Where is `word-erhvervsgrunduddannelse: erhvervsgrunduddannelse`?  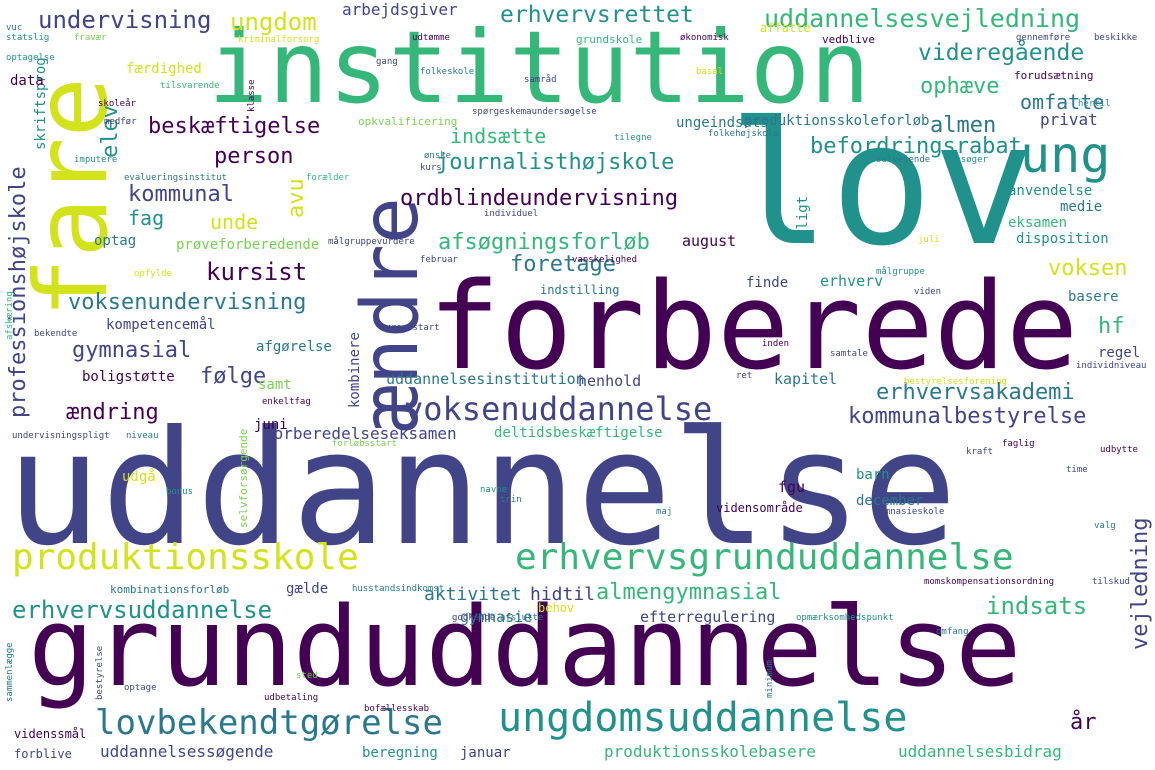 word-erhvervsgrunduddannelse: erhvervsgrunduddannelse is located at coordinates (764, 557).